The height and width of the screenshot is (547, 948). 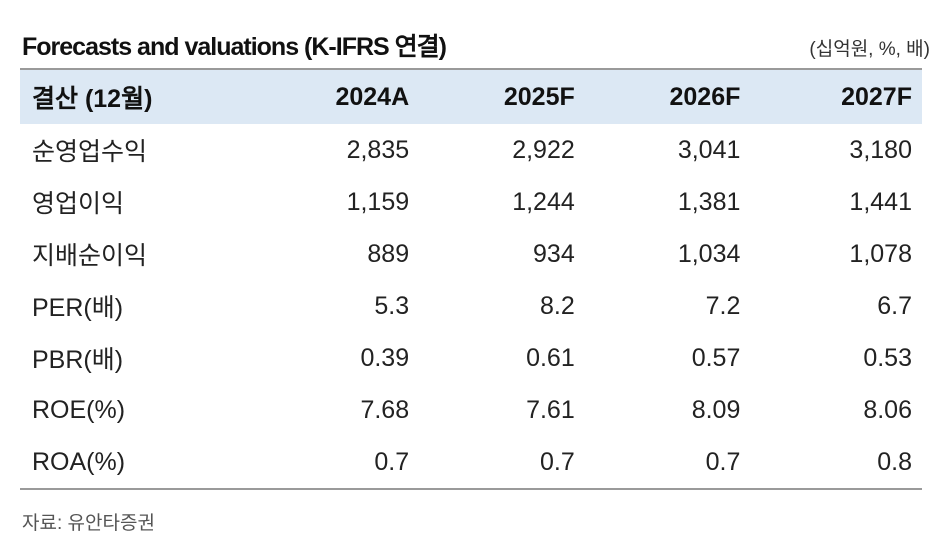 What do you see at coordinates (869, 49) in the screenshot?
I see `unit-note: (십억원, %, 배)` at bounding box center [869, 49].